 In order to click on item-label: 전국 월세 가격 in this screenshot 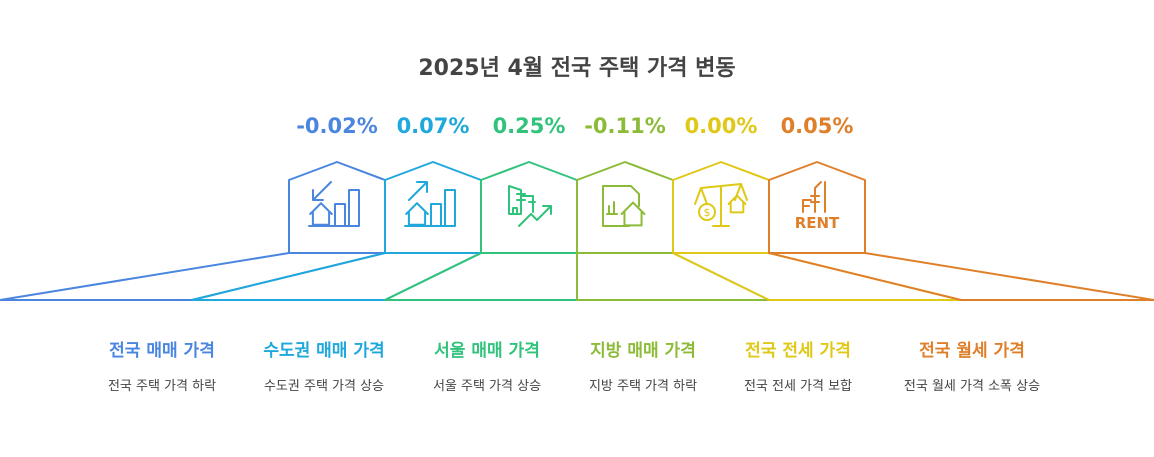, I will do `click(972, 351)`.